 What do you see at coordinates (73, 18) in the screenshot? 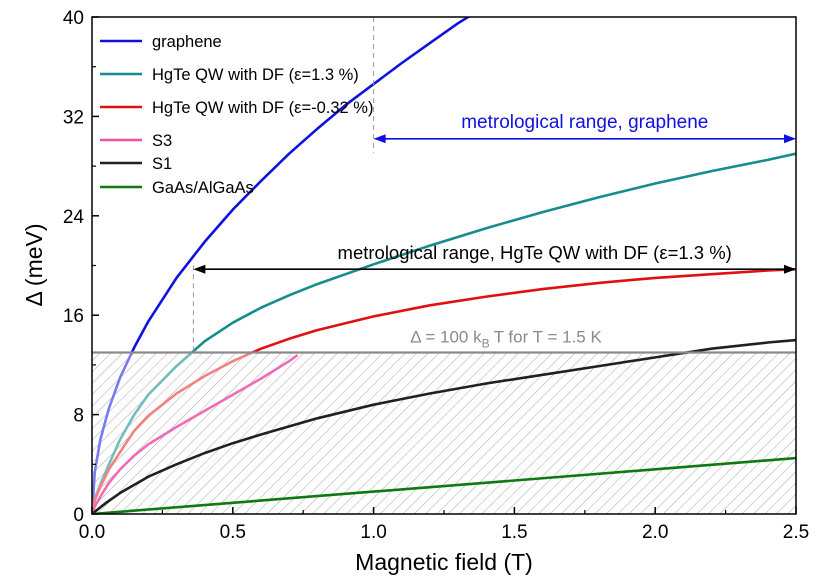
I see `y-tick-label: 40` at bounding box center [73, 18].